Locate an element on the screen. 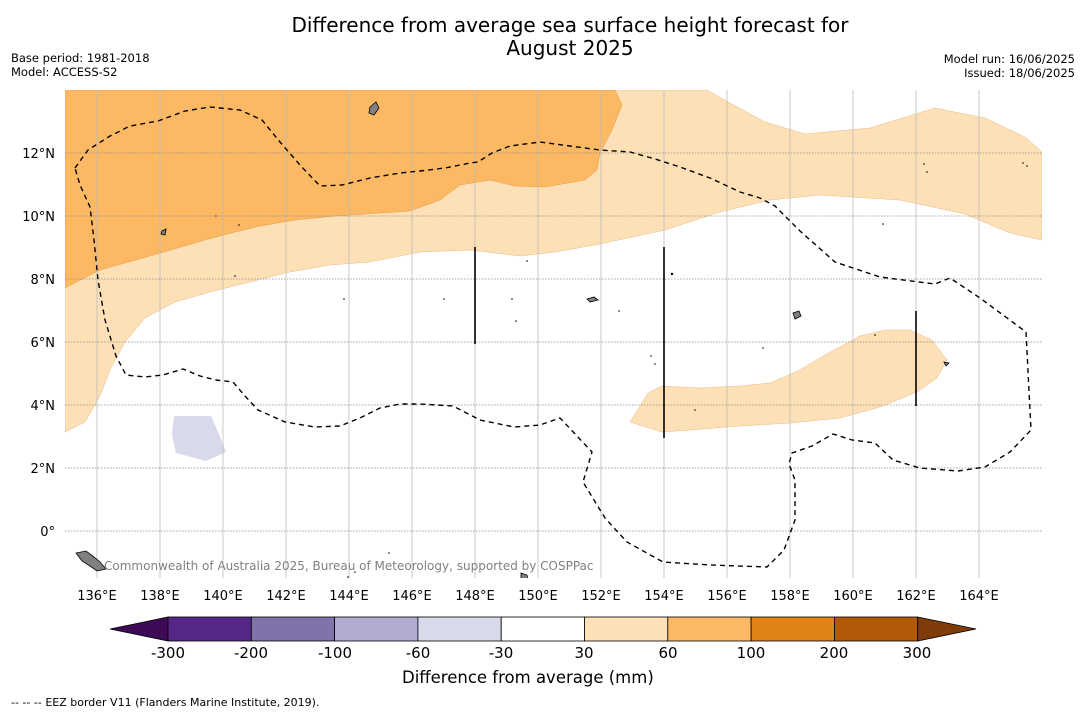 The width and height of the screenshot is (1085, 713). lon-label: 148°E is located at coordinates (475, 596).